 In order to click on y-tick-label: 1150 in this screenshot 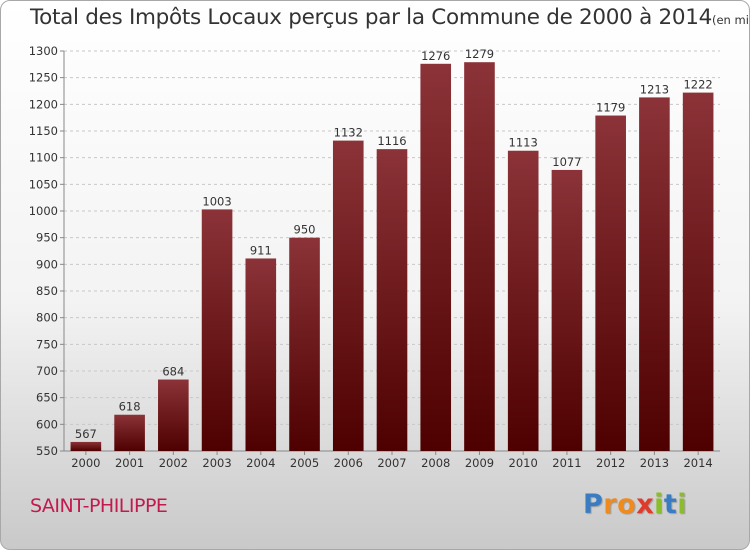, I will do `click(43, 131)`.